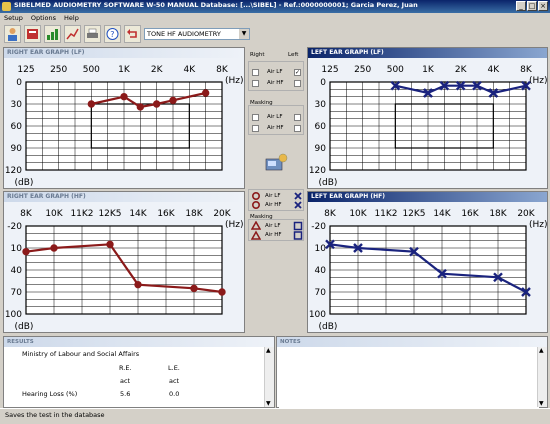  What do you see at coordinates (17, 149) in the screenshot?
I see `y-tick-label: 90` at bounding box center [17, 149].